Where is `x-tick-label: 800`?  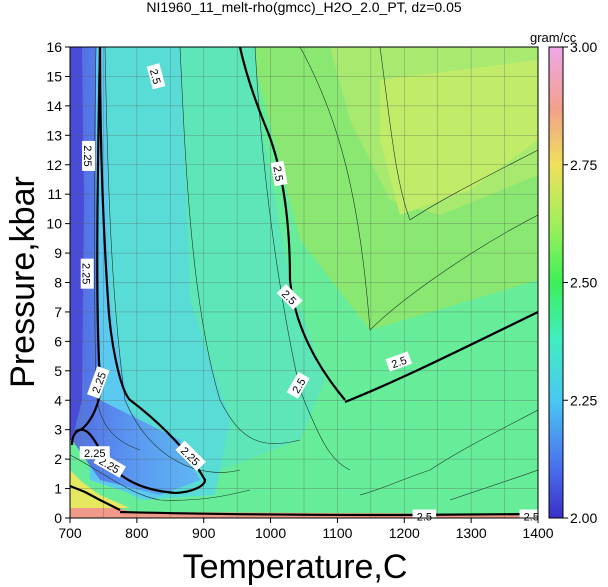
x-tick-label: 800 is located at coordinates (137, 533).